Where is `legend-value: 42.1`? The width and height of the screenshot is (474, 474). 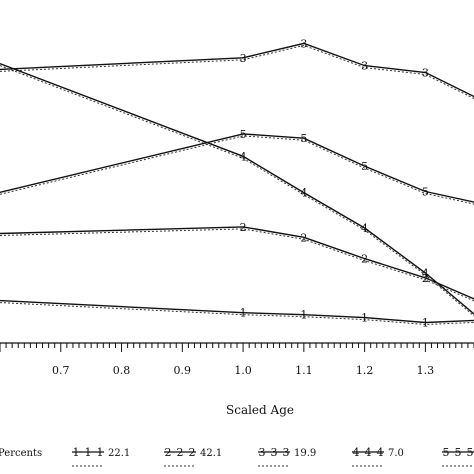
legend-value: 42.1 is located at coordinates (211, 453).